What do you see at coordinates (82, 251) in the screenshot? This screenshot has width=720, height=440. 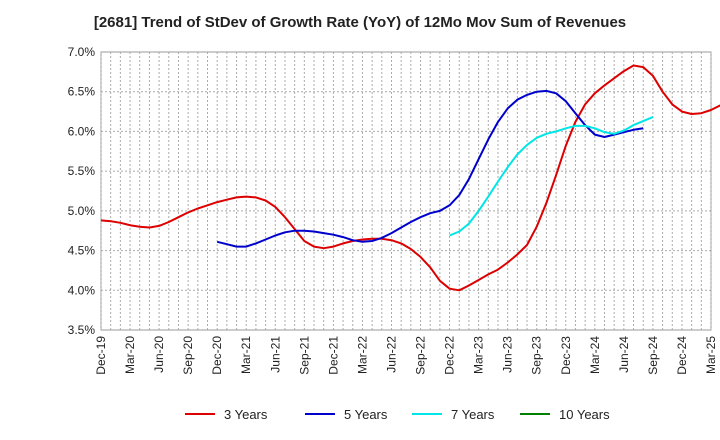 I see `y-tick-label: 4.5%` at bounding box center [82, 251].